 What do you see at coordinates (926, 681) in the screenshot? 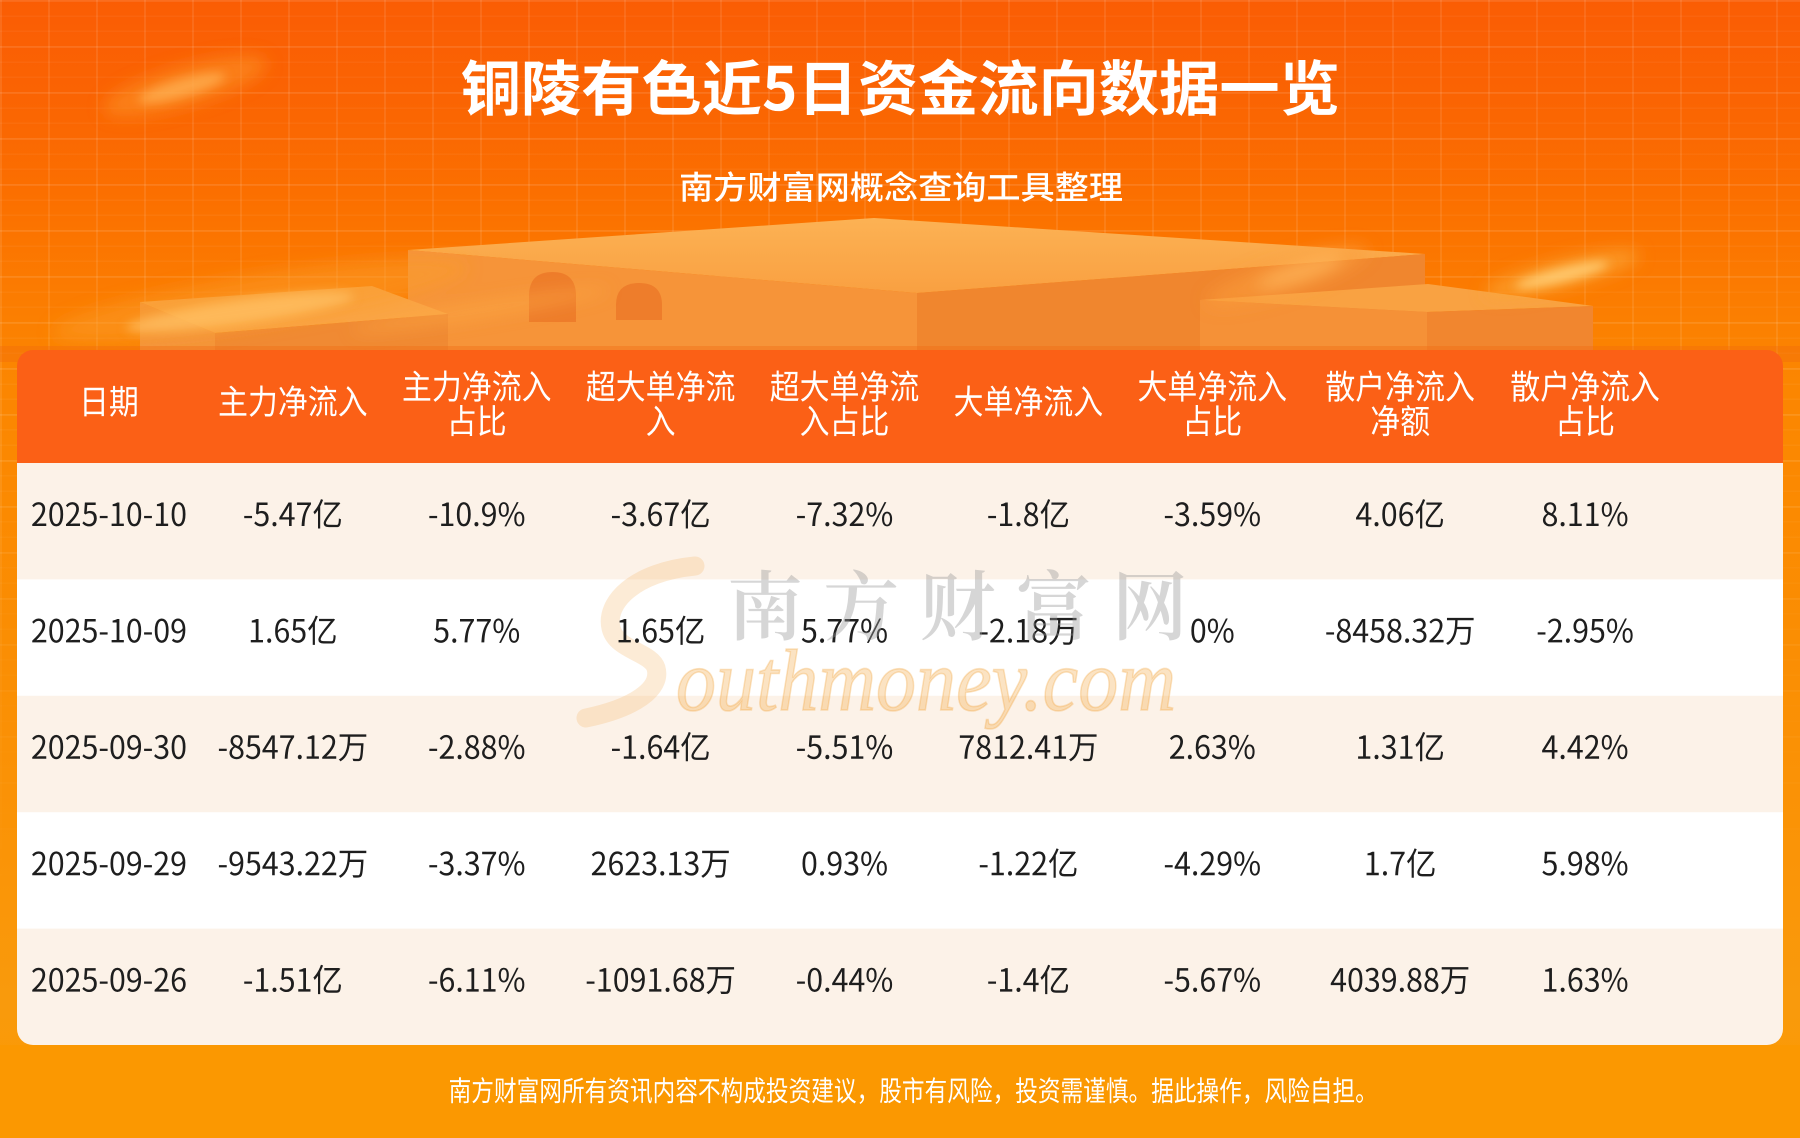
I see `svg-text: outhmoney.com` at bounding box center [926, 681].